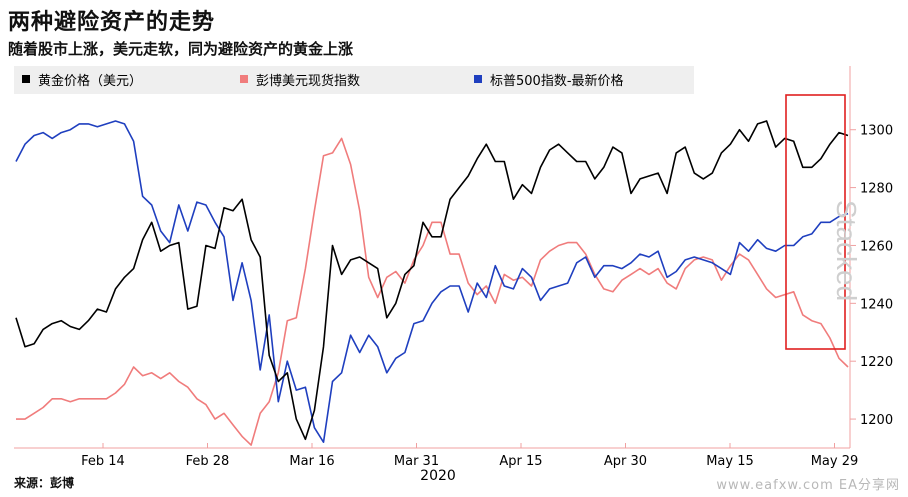 The height and width of the screenshot is (497, 908). What do you see at coordinates (876, 246) in the screenshot?
I see `y-tick-label: 1260` at bounding box center [876, 246].